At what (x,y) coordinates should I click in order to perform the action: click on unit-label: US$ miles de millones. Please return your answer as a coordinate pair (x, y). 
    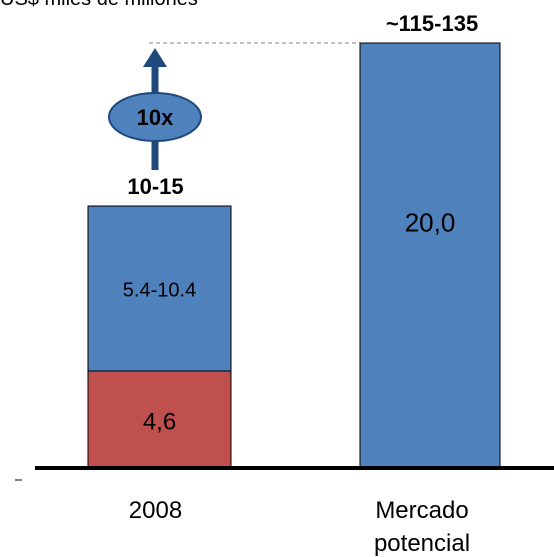
    Looking at the image, I should click on (99, 5).